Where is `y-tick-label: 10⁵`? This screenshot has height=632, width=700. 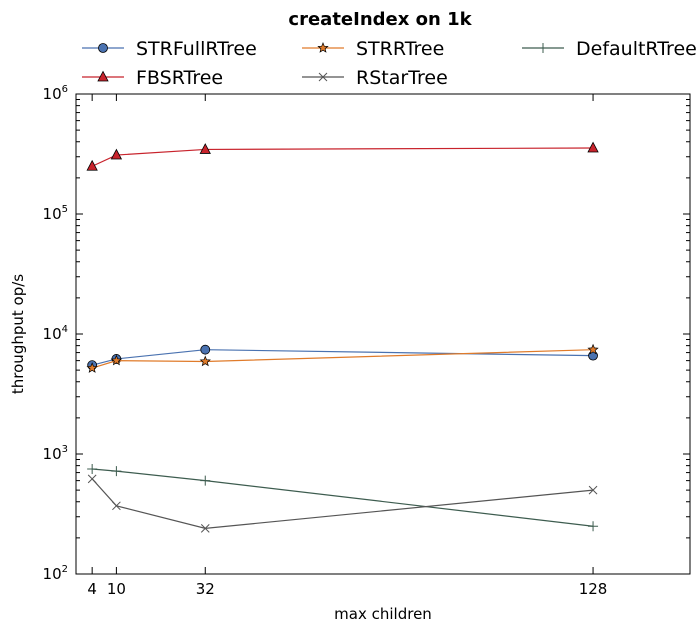 y-tick-label: 10⁵ is located at coordinates (55, 213).